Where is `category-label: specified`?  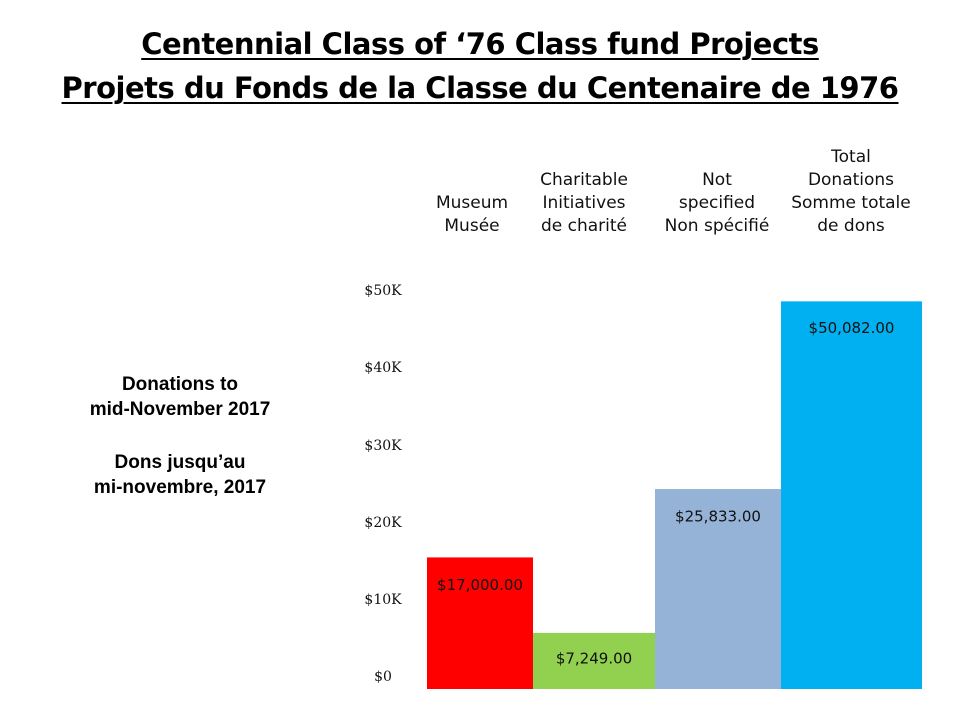 category-label: specified is located at coordinates (717, 203).